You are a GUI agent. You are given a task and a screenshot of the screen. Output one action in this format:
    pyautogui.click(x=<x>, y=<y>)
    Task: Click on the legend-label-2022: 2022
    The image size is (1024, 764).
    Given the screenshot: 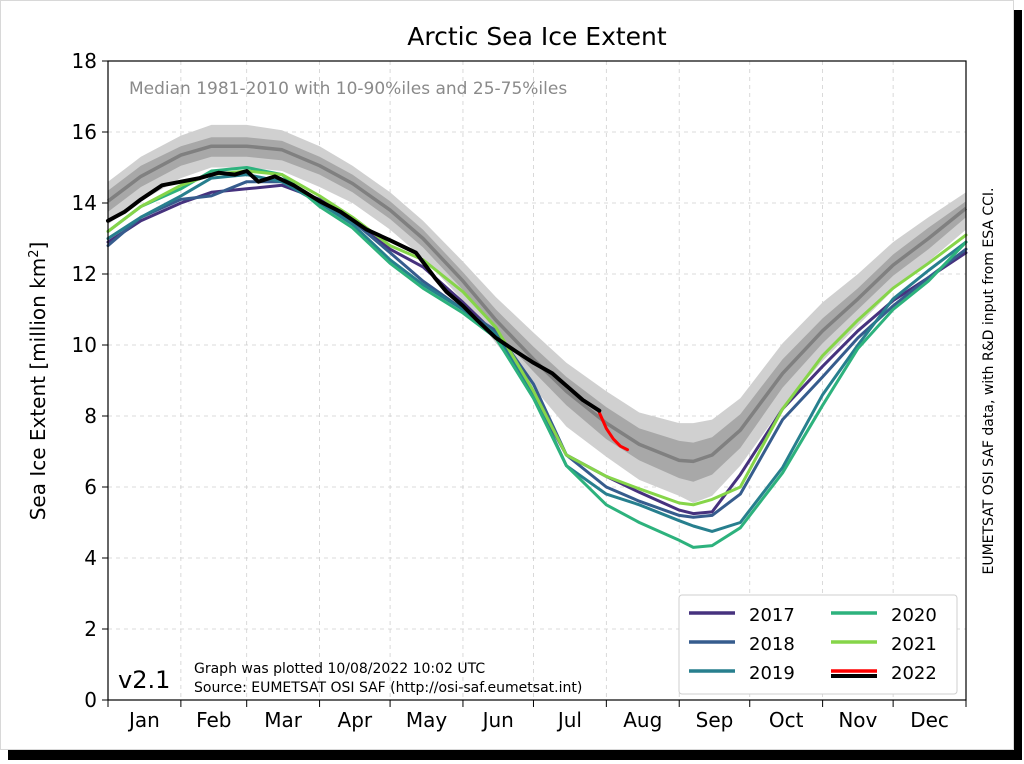 What is the action you would take?
    pyautogui.click(x=914, y=673)
    